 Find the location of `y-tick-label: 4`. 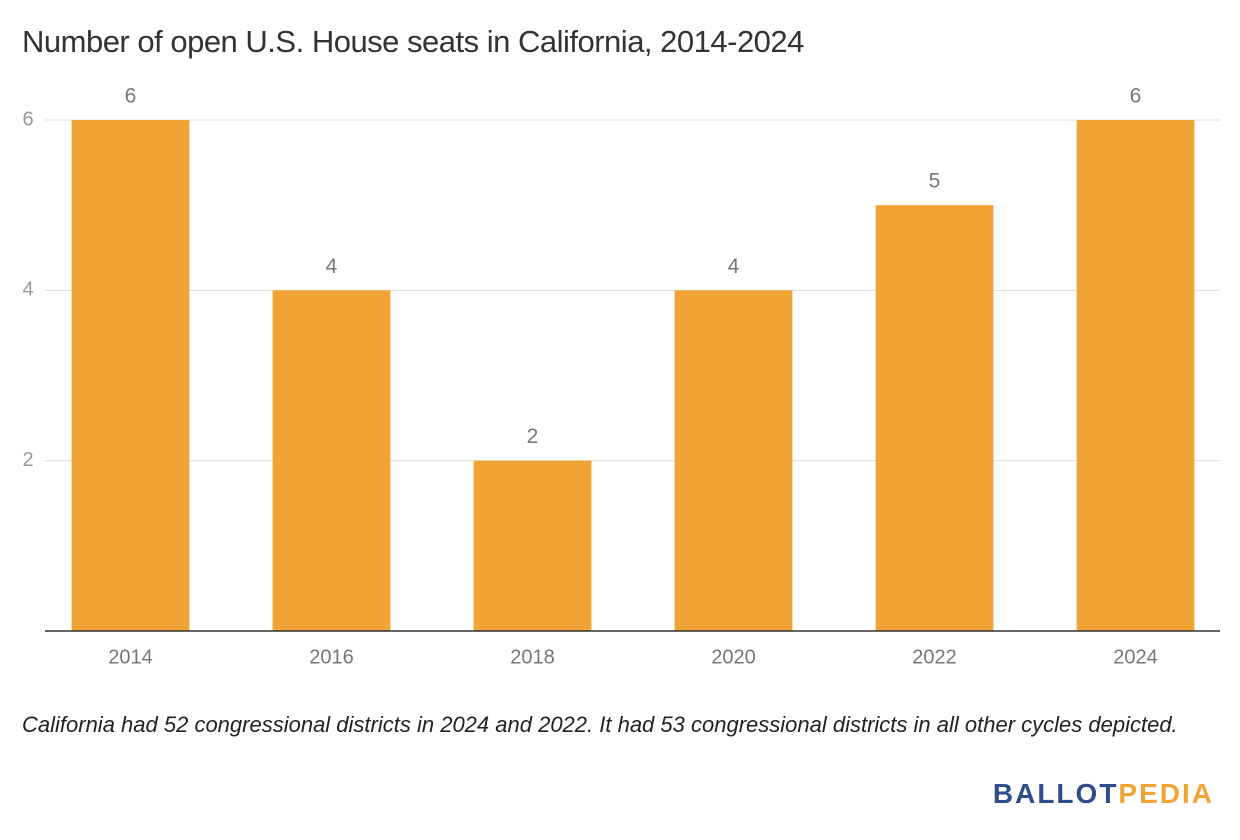

y-tick-label: 4 is located at coordinates (27, 290).